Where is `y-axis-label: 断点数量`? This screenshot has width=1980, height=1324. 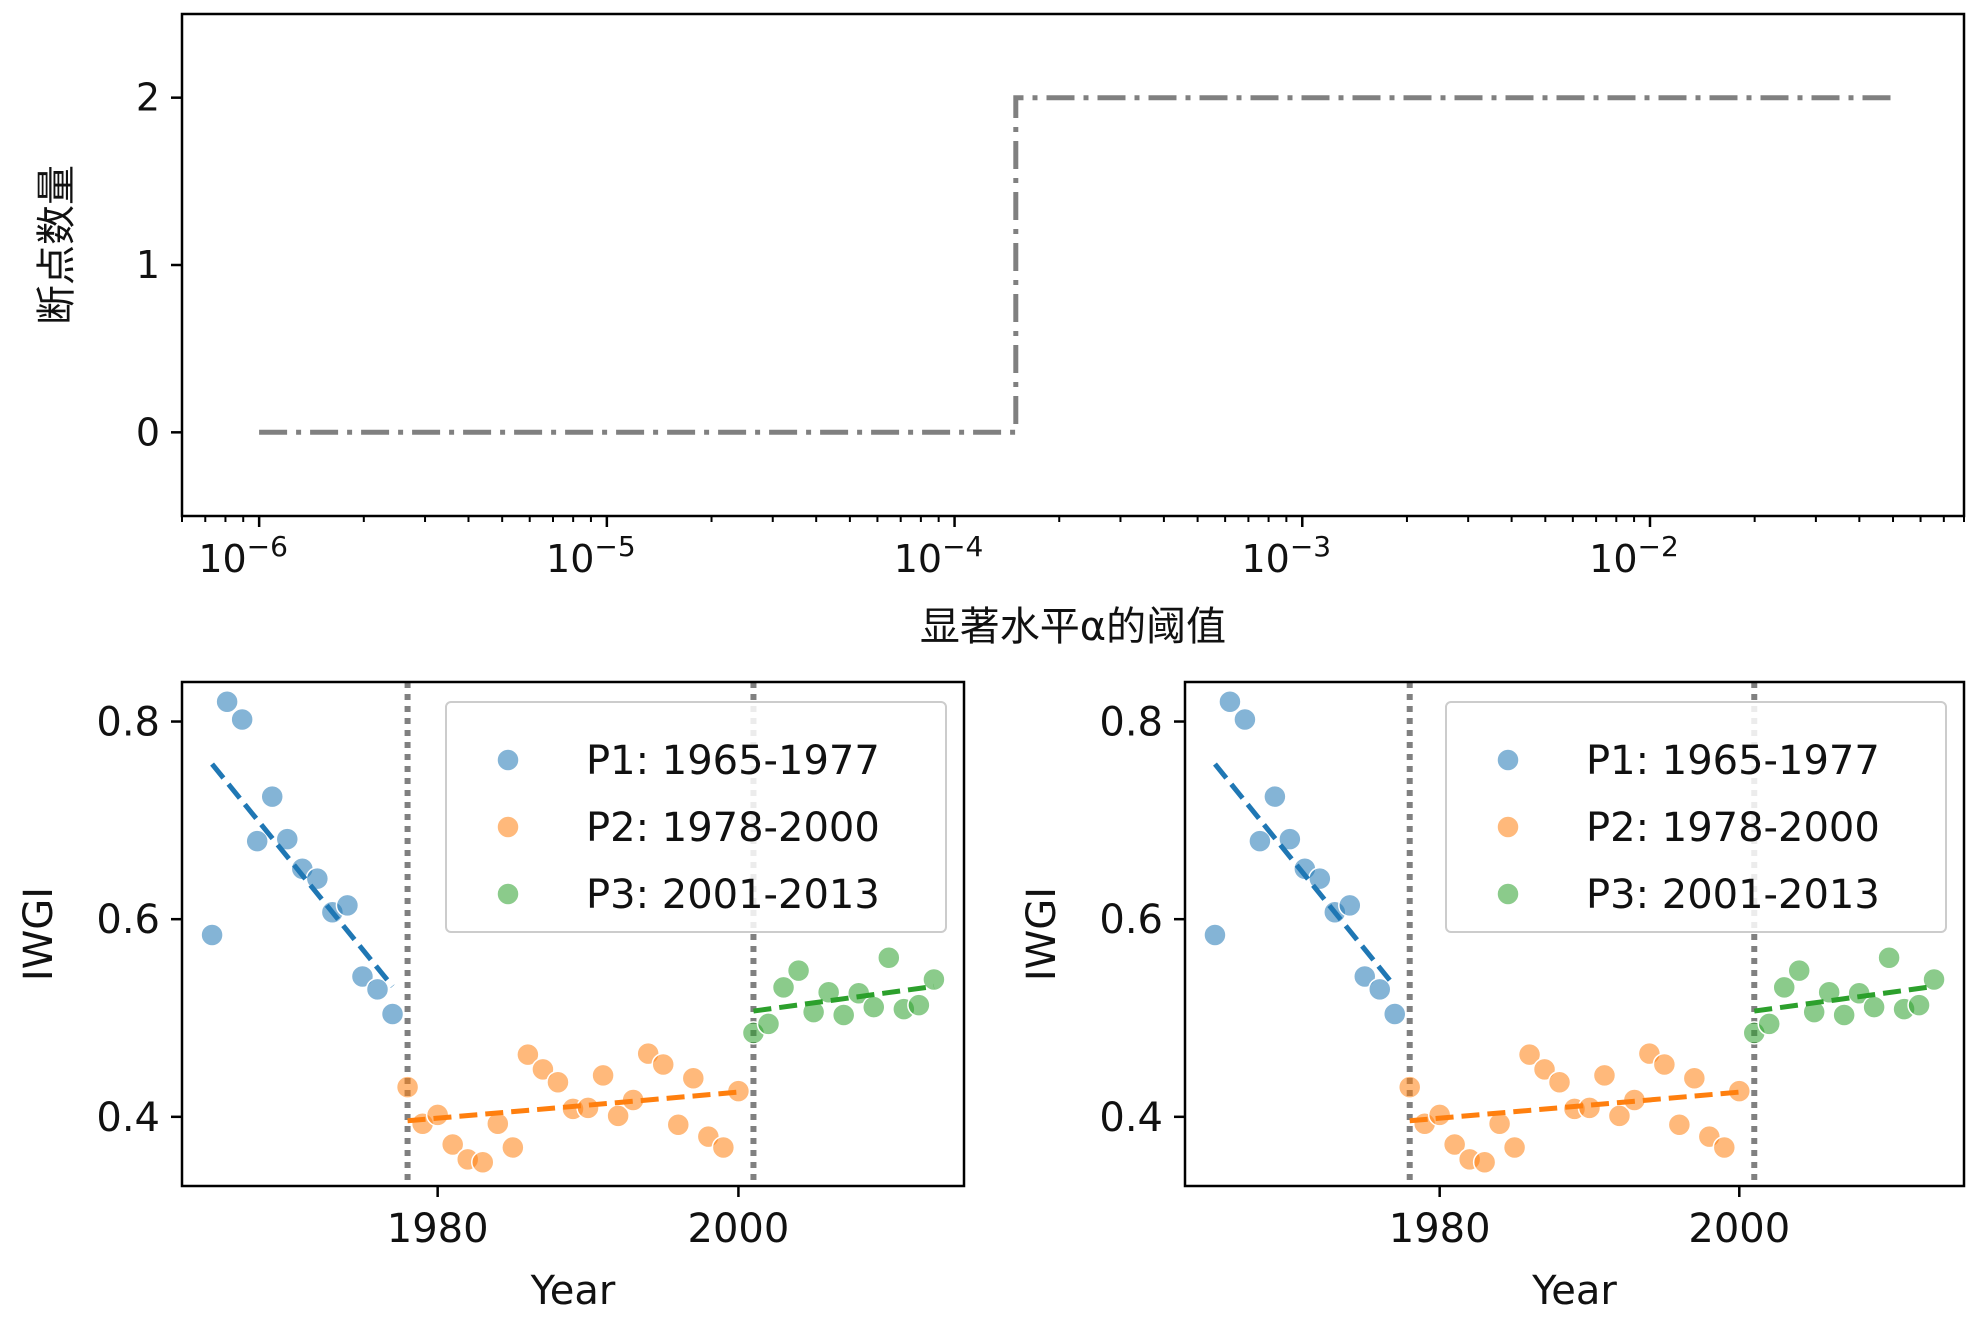
y-axis-label: 断点数量 is located at coordinates (57, 245).